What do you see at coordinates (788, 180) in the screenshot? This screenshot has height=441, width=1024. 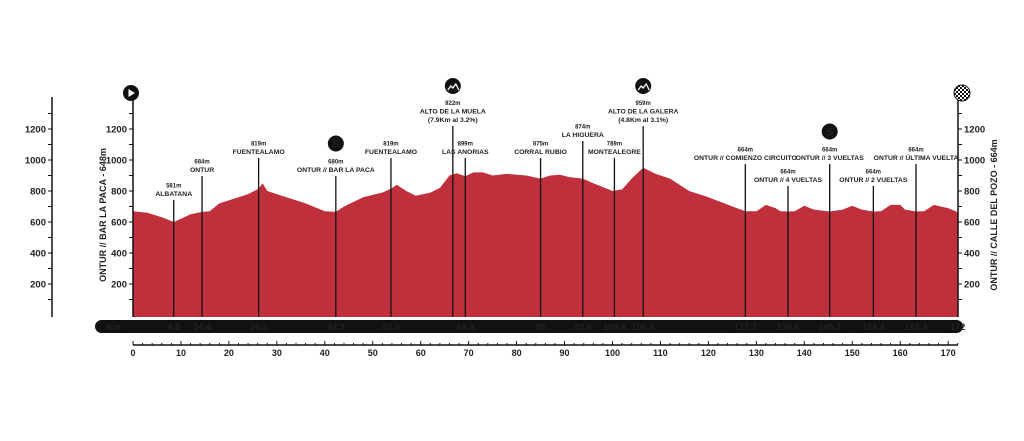 I see `waypoint-name: ONTUR // 4 VUELTAS` at bounding box center [788, 180].